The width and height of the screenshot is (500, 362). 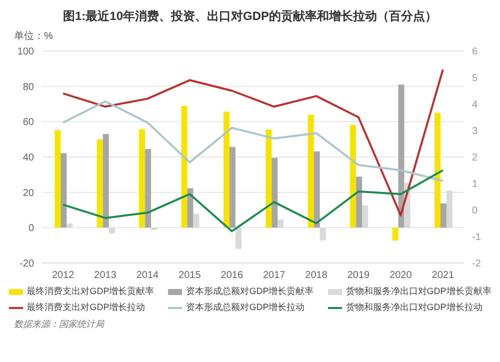 I want to click on y2-tick-label: 0, so click(x=475, y=211).